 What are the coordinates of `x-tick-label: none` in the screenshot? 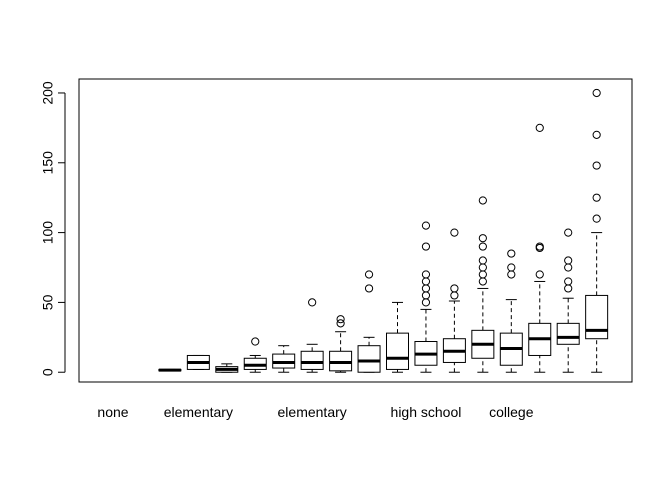 It's located at (112, 412).